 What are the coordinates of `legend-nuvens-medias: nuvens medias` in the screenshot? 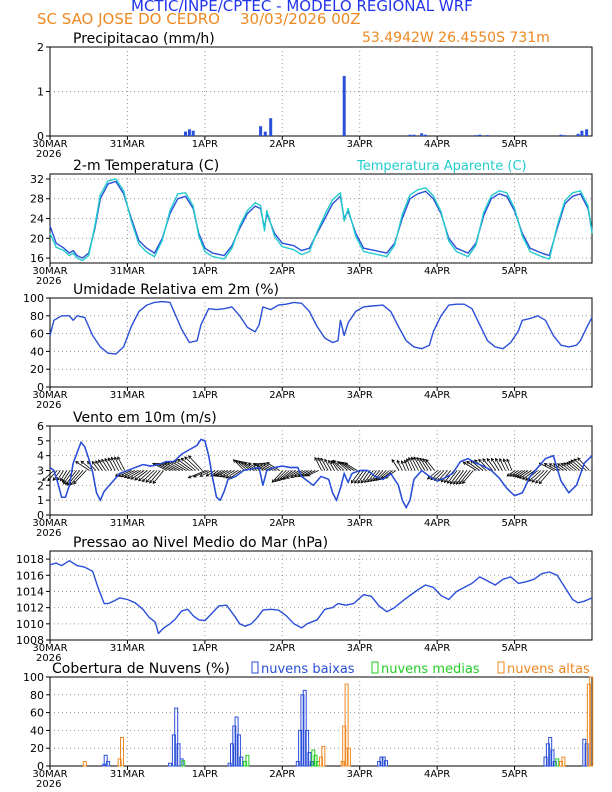 It's located at (430, 669).